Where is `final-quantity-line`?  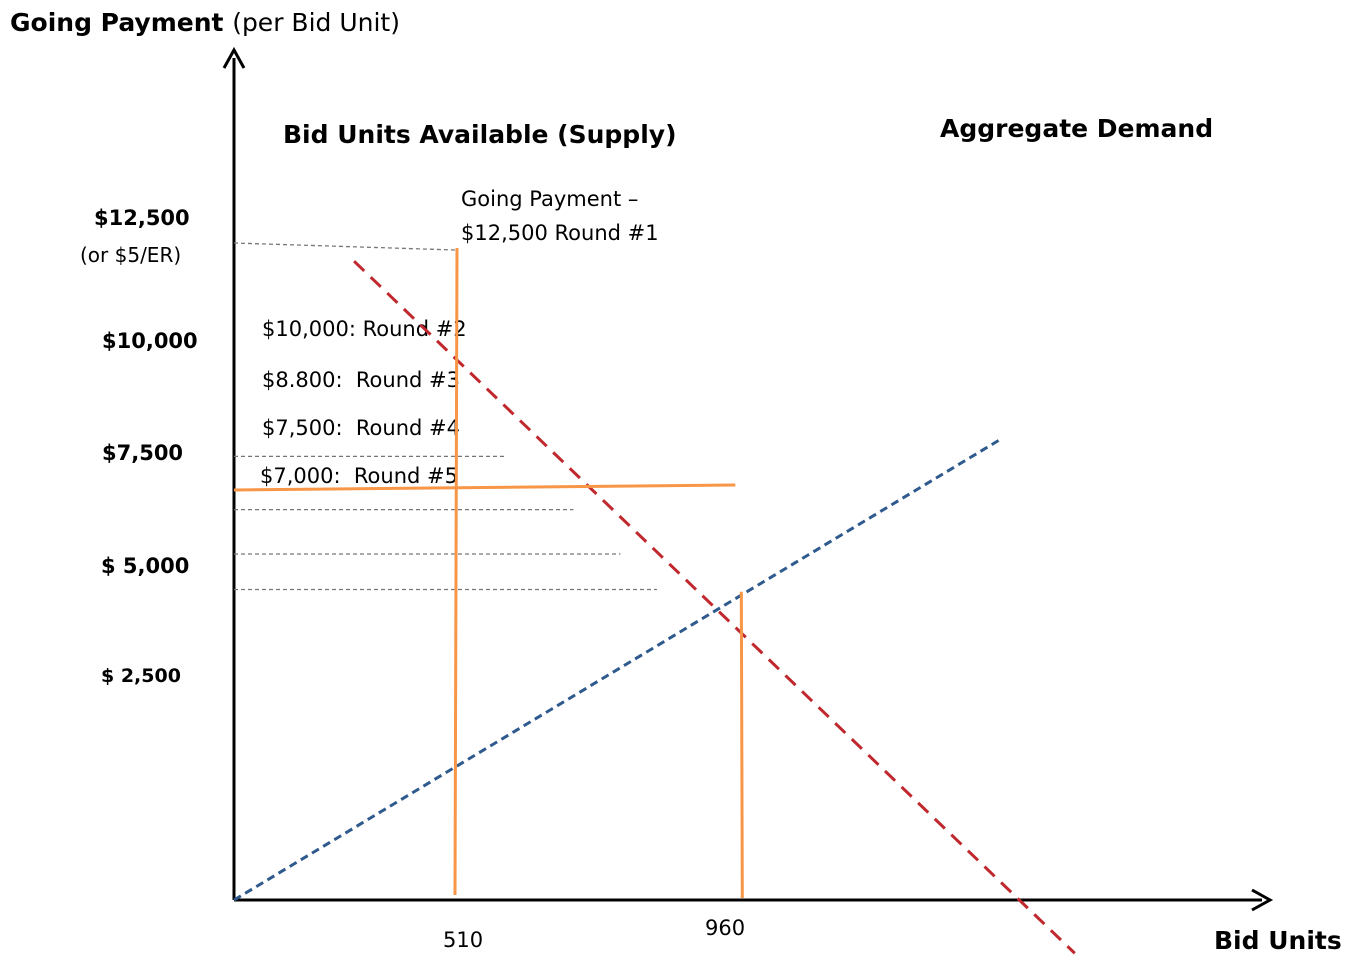 final-quantity-line is located at coordinates (741, 745).